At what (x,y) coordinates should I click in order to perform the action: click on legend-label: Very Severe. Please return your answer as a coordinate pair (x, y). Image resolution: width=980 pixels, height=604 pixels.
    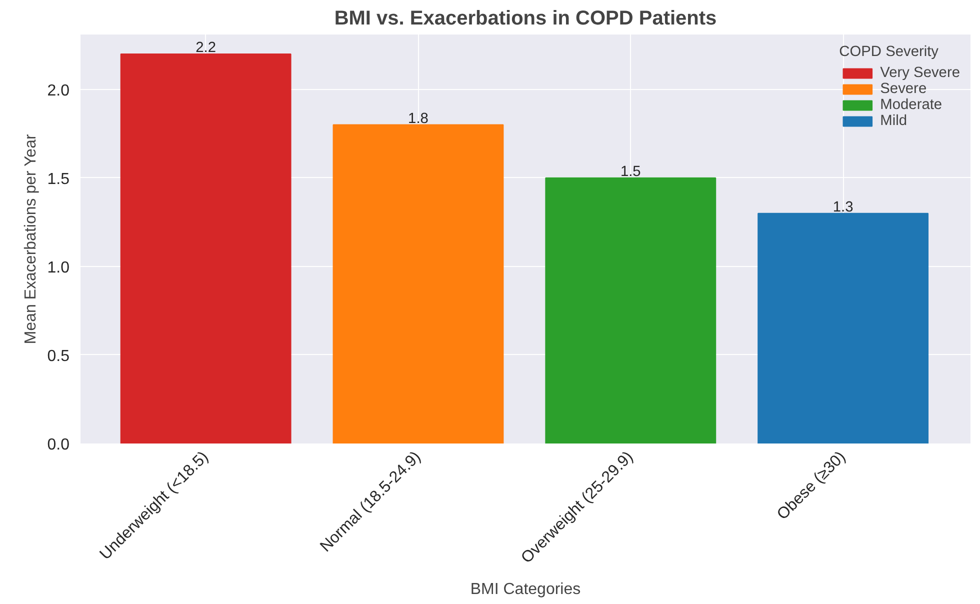
    Looking at the image, I should click on (920, 73).